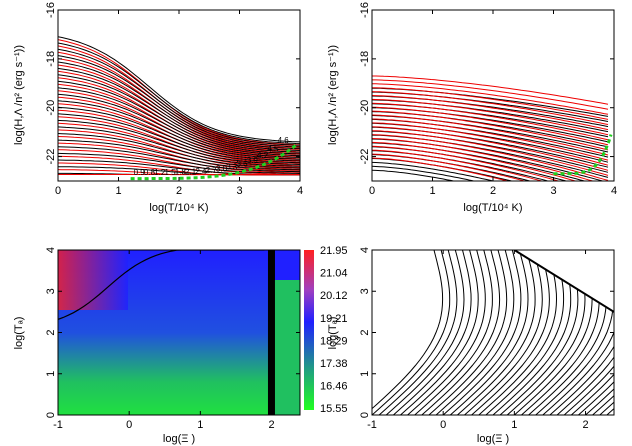  Describe the element at coordinates (271, 425) in the screenshot. I see `x-tick-label: 2` at that location.